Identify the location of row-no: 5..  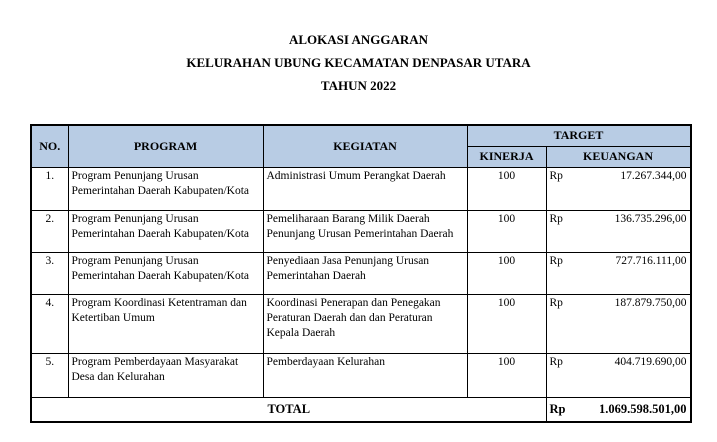
(49, 375).